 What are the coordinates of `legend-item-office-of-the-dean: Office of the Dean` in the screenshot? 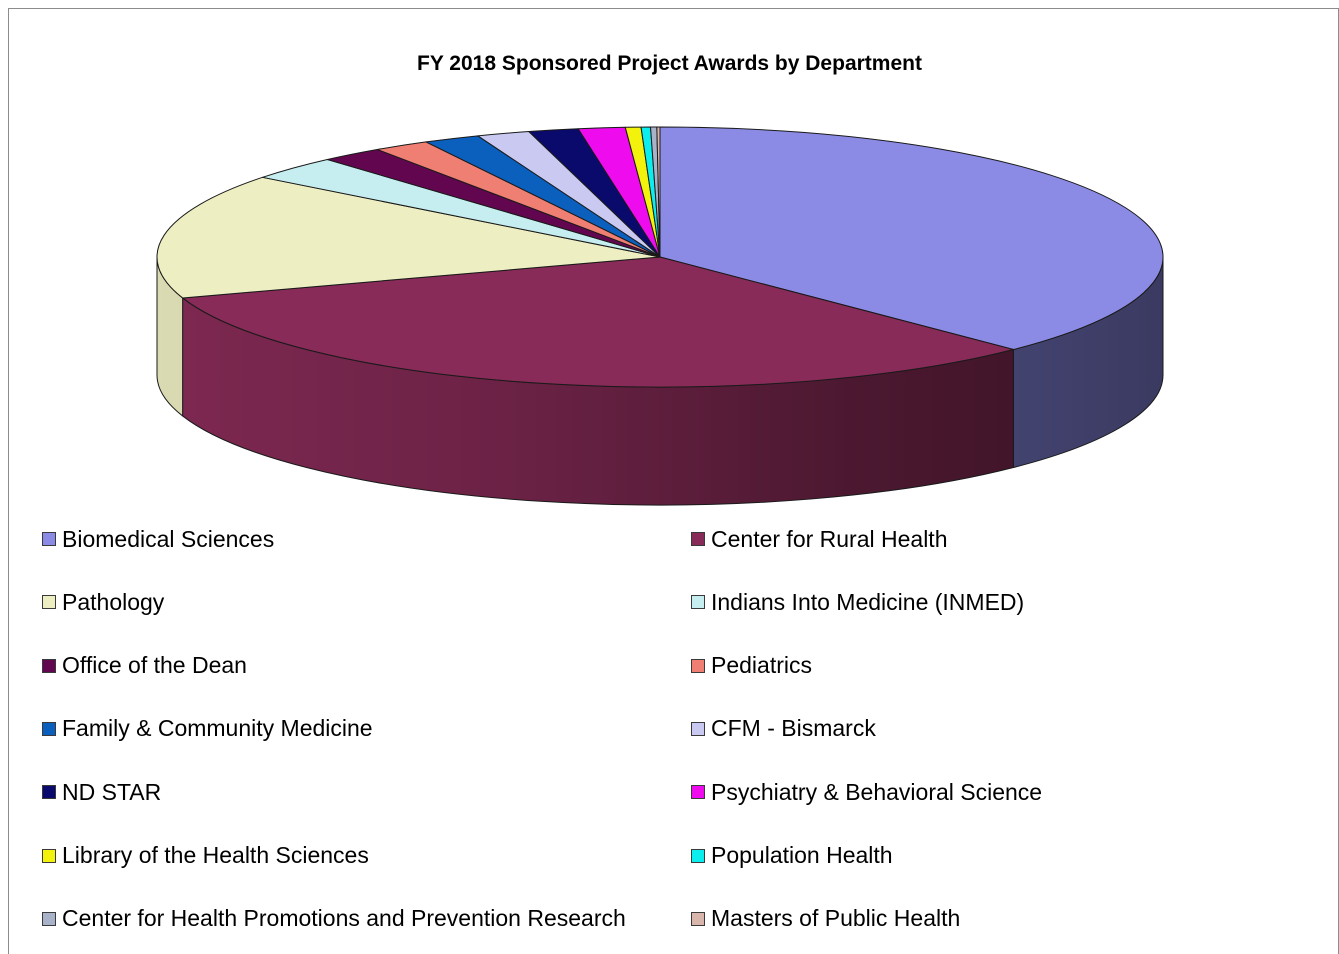 It's located at (144, 666).